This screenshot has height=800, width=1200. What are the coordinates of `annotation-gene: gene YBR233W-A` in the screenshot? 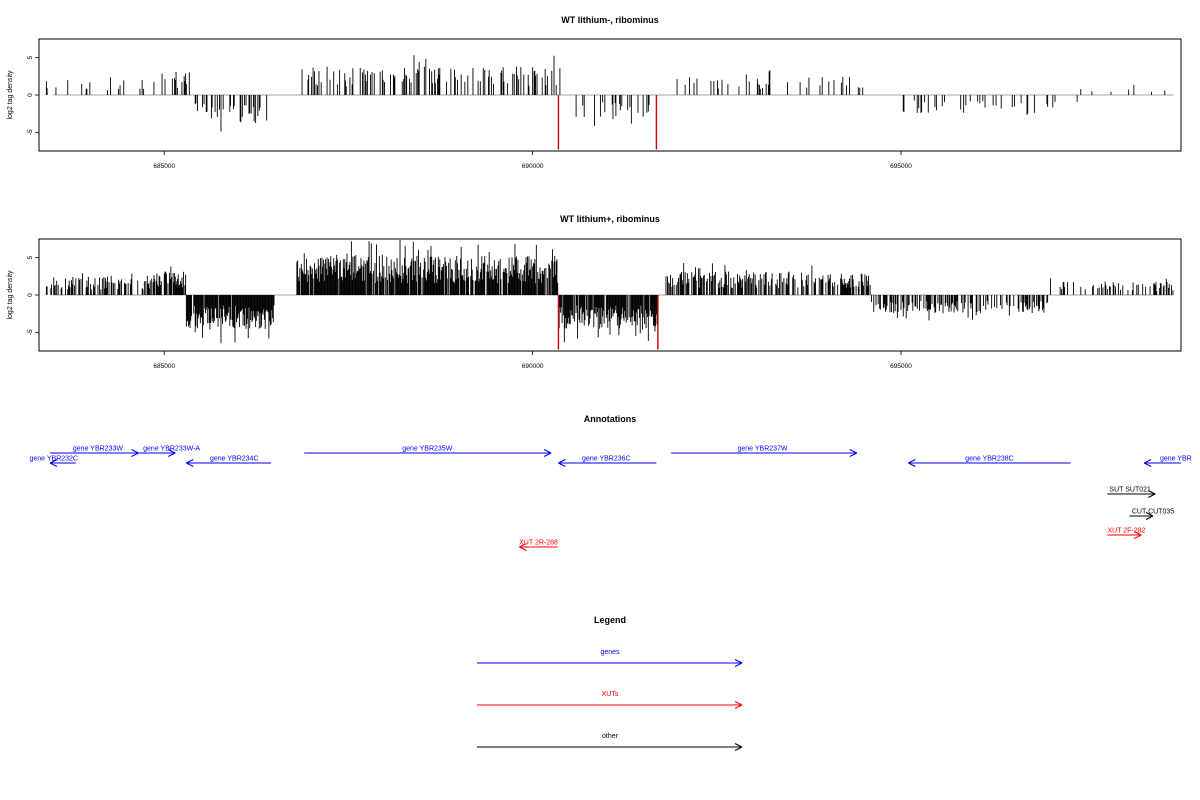 It's located at (169, 451).